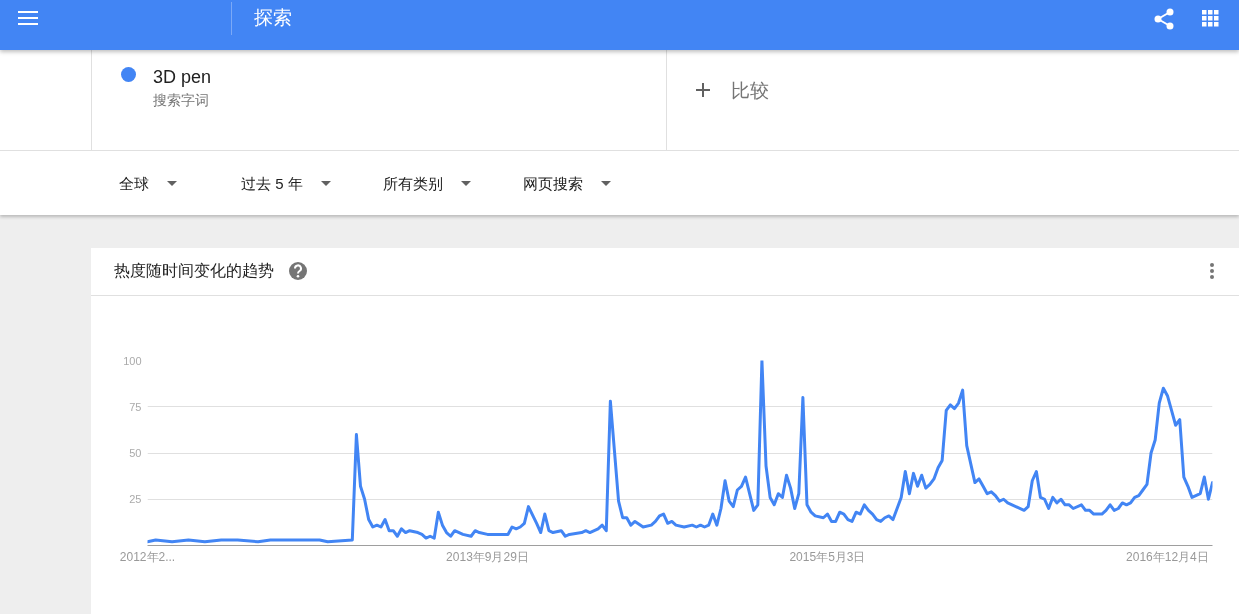  What do you see at coordinates (182, 77) in the screenshot?
I see `legend-label: 3D pen` at bounding box center [182, 77].